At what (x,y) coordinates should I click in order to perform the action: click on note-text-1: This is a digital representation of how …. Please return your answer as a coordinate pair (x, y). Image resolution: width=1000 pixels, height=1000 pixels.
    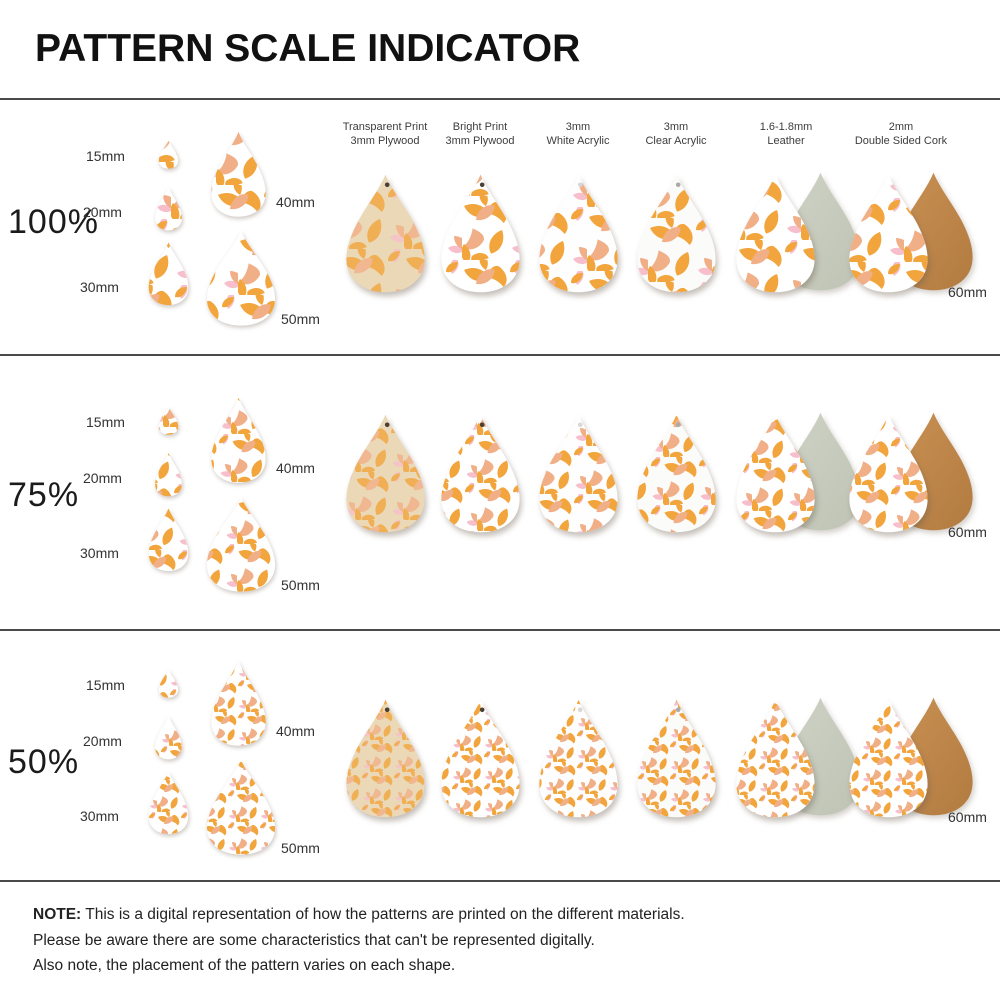
    Looking at the image, I should click on (385, 914).